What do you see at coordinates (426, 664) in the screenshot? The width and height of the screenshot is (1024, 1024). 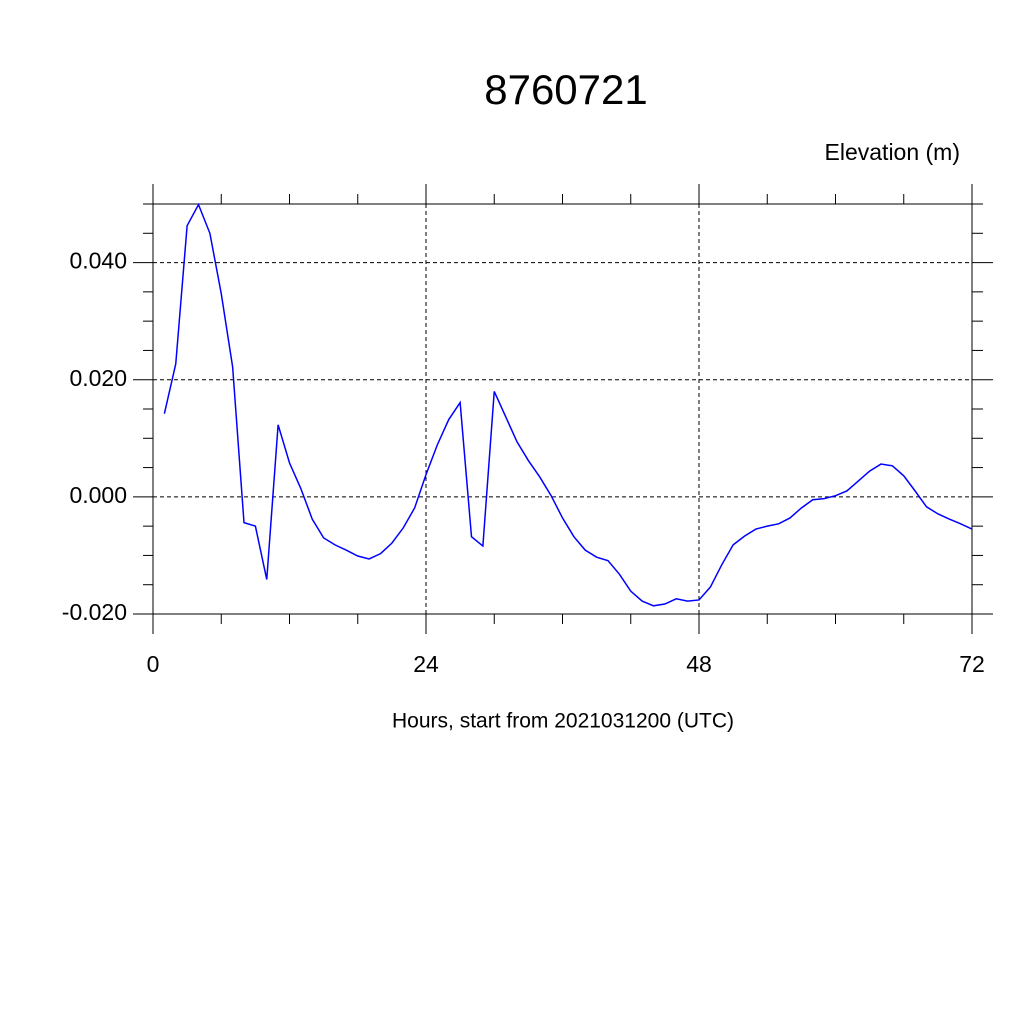 I see `x-tick-label: 24` at bounding box center [426, 664].